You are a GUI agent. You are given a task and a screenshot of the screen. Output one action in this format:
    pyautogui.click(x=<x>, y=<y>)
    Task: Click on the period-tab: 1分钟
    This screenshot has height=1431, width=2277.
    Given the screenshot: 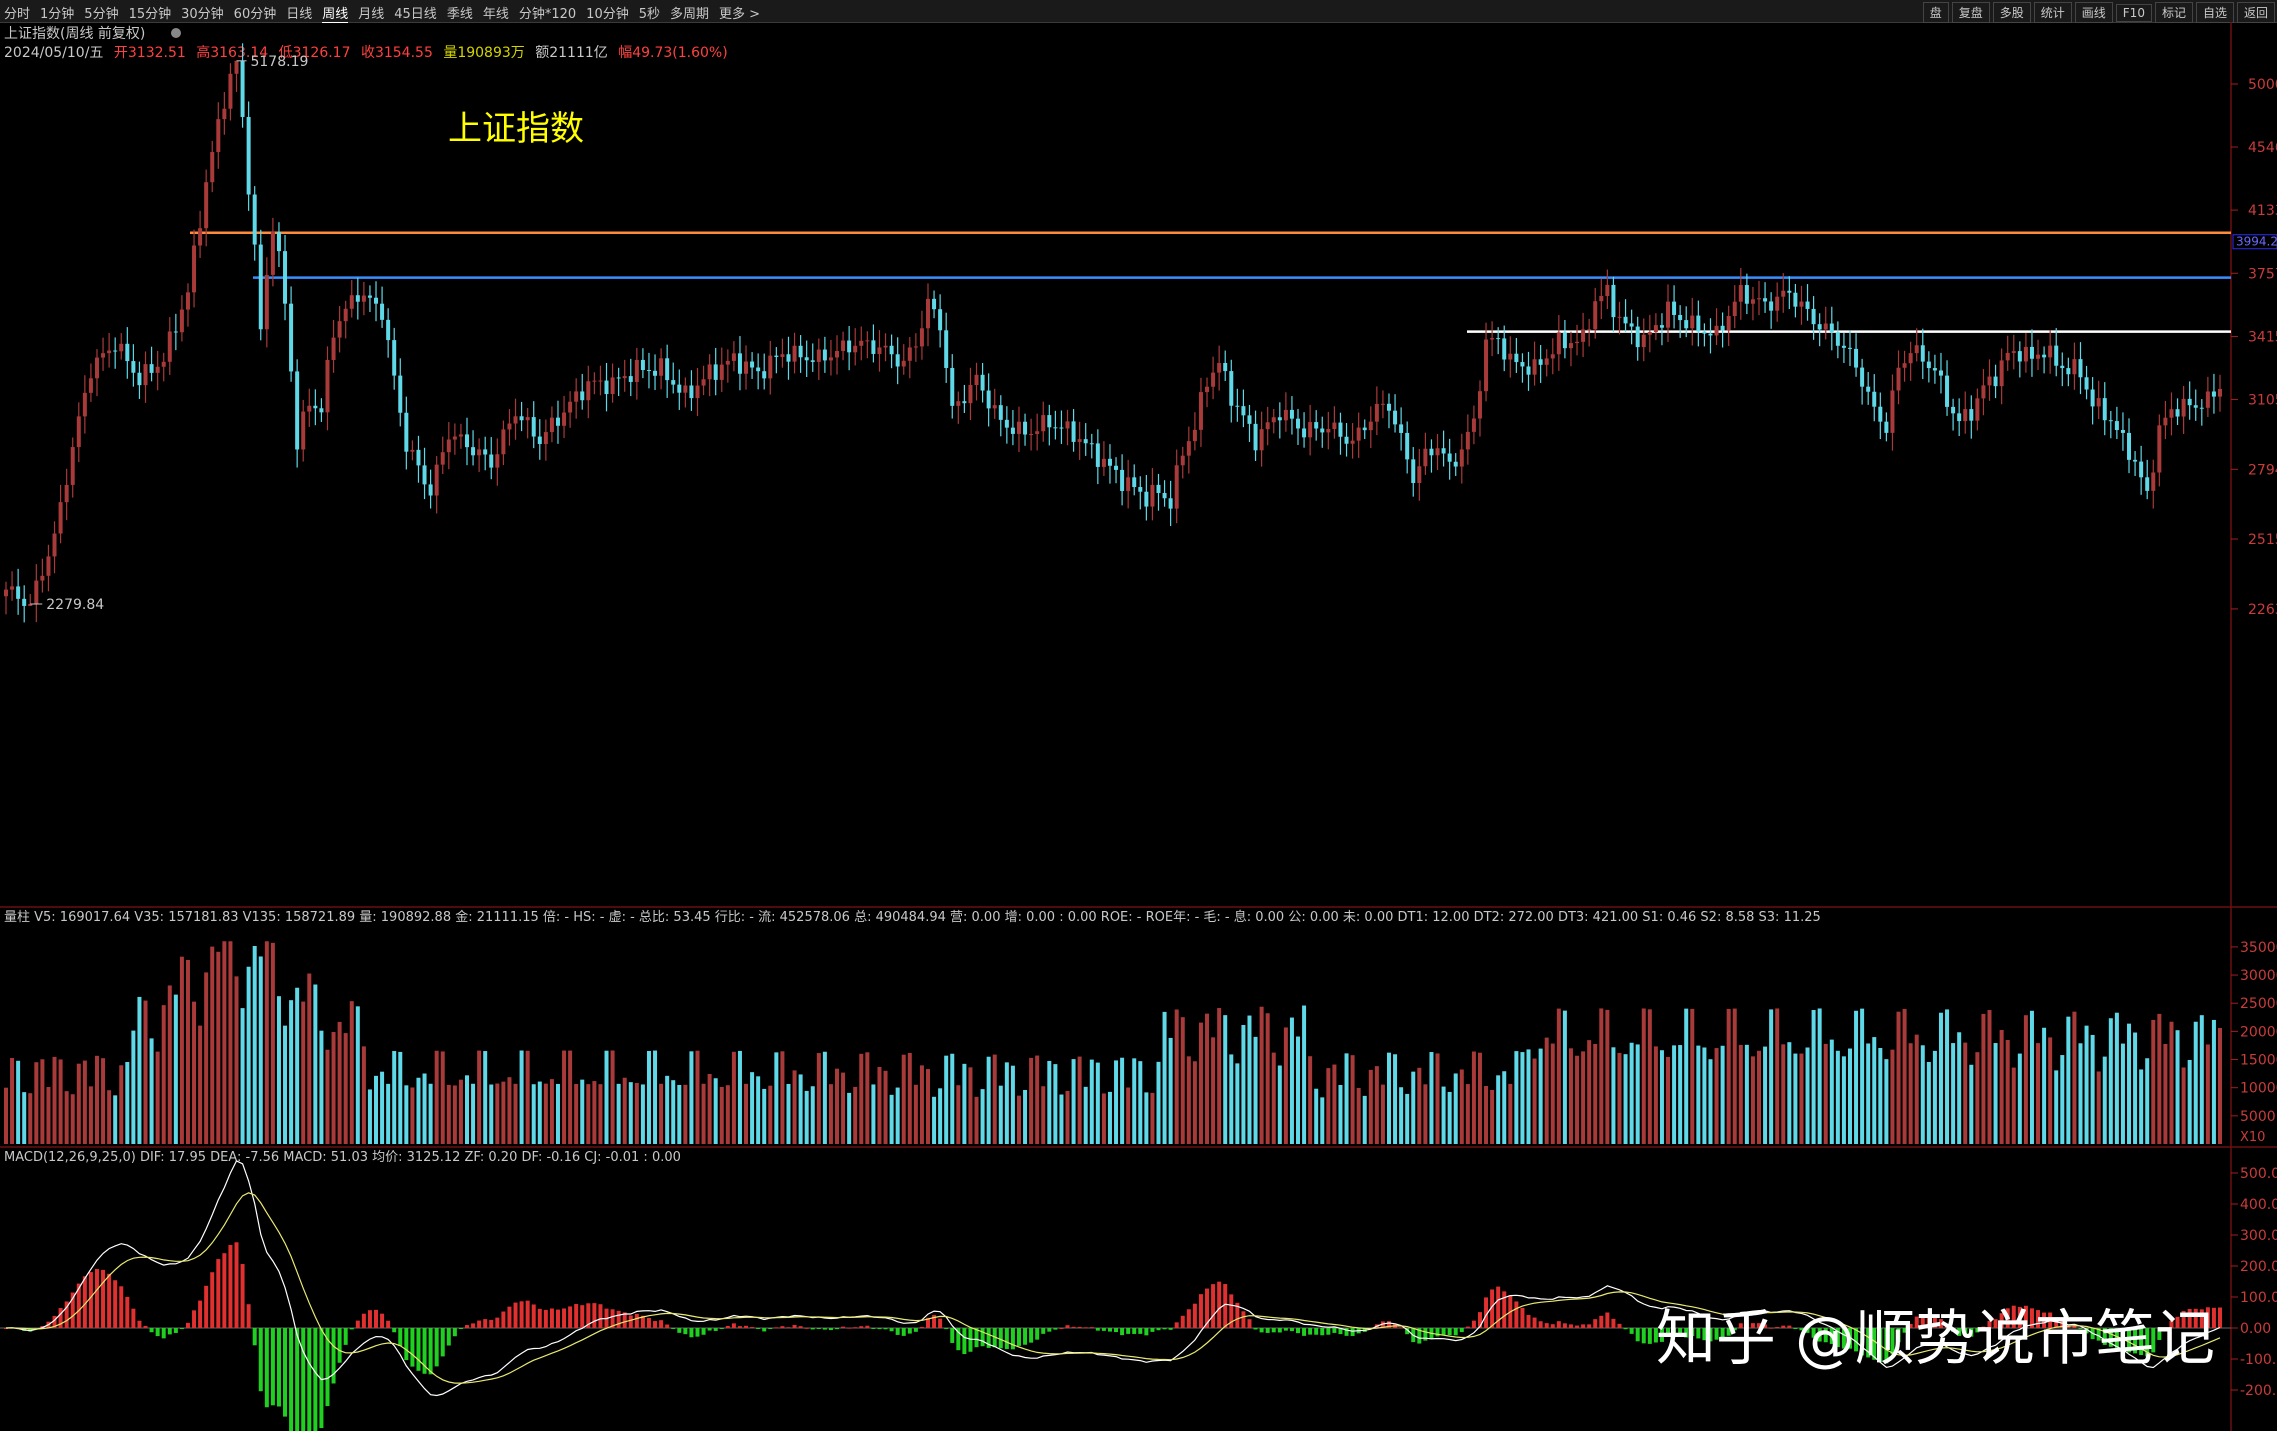 What is the action you would take?
    pyautogui.click(x=57, y=14)
    